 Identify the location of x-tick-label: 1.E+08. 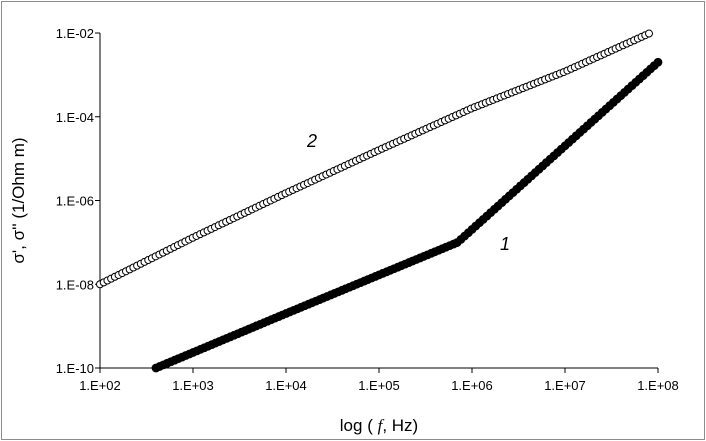
(658, 385).